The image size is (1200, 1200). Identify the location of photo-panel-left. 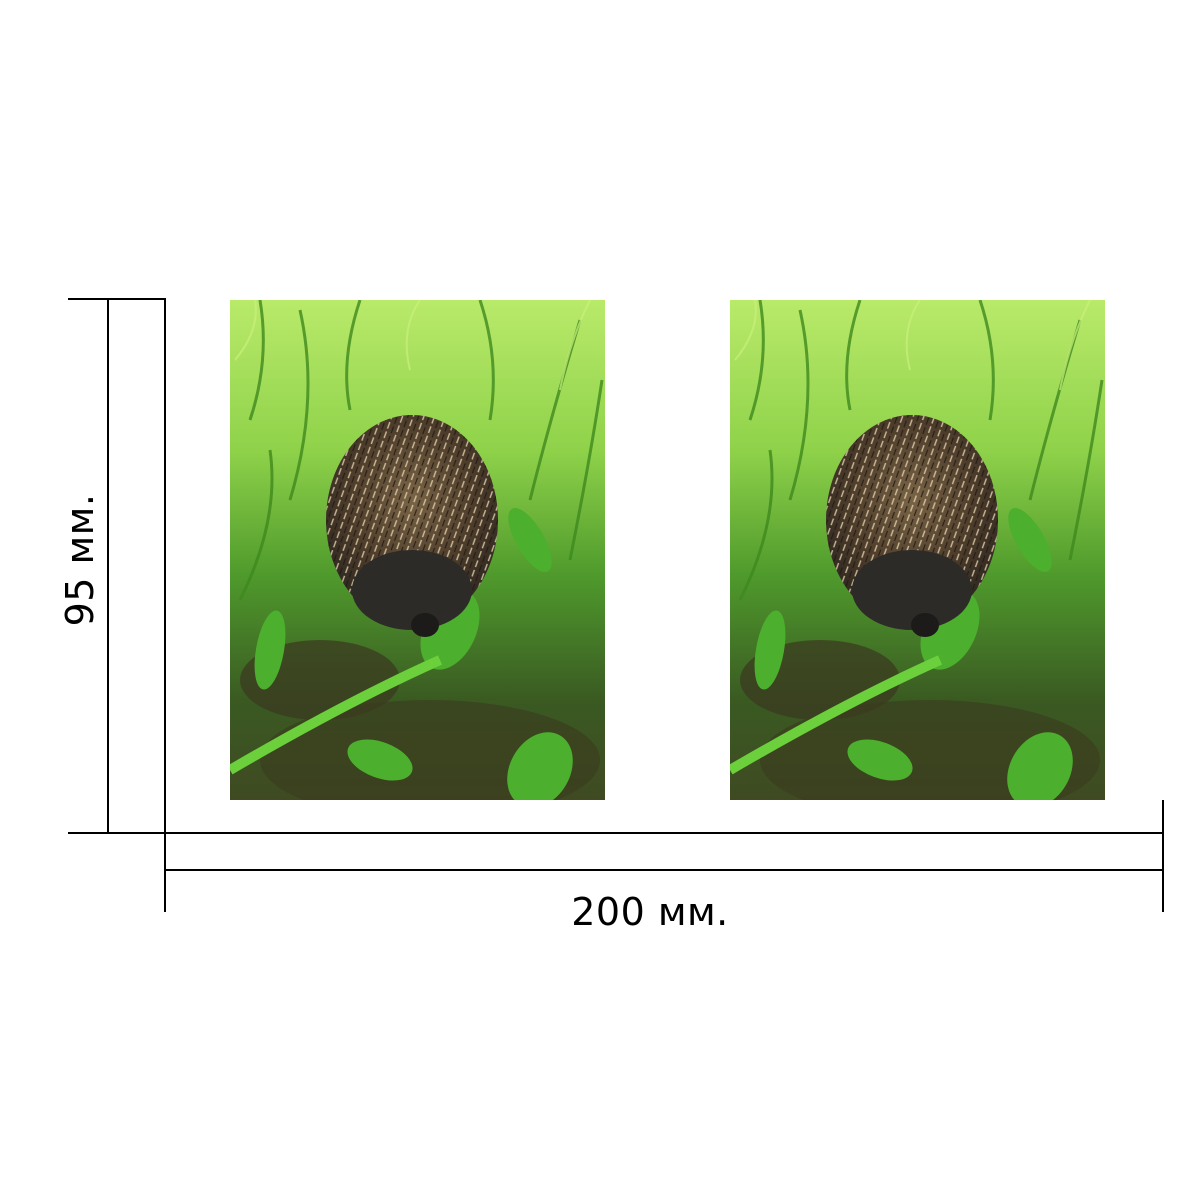
(417, 550).